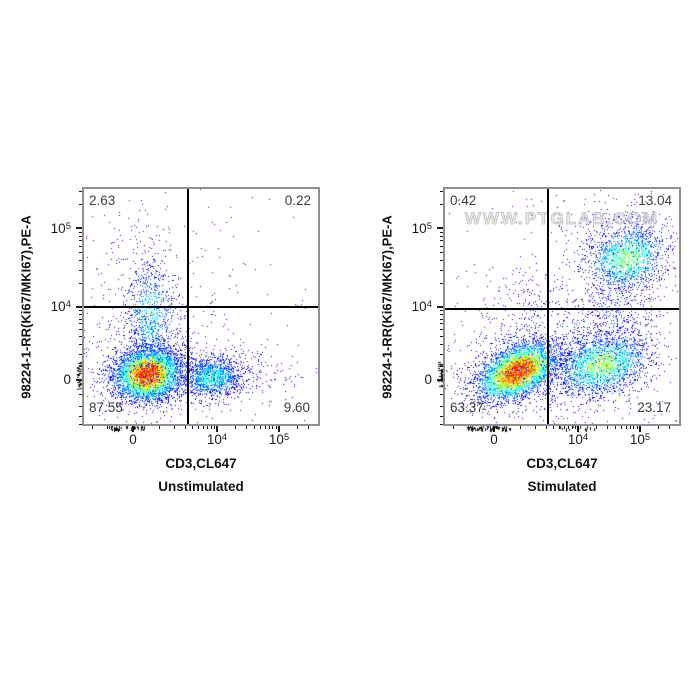 The image size is (700, 700). I want to click on quadrant-pct-upper-right: 13.04, so click(655, 200).